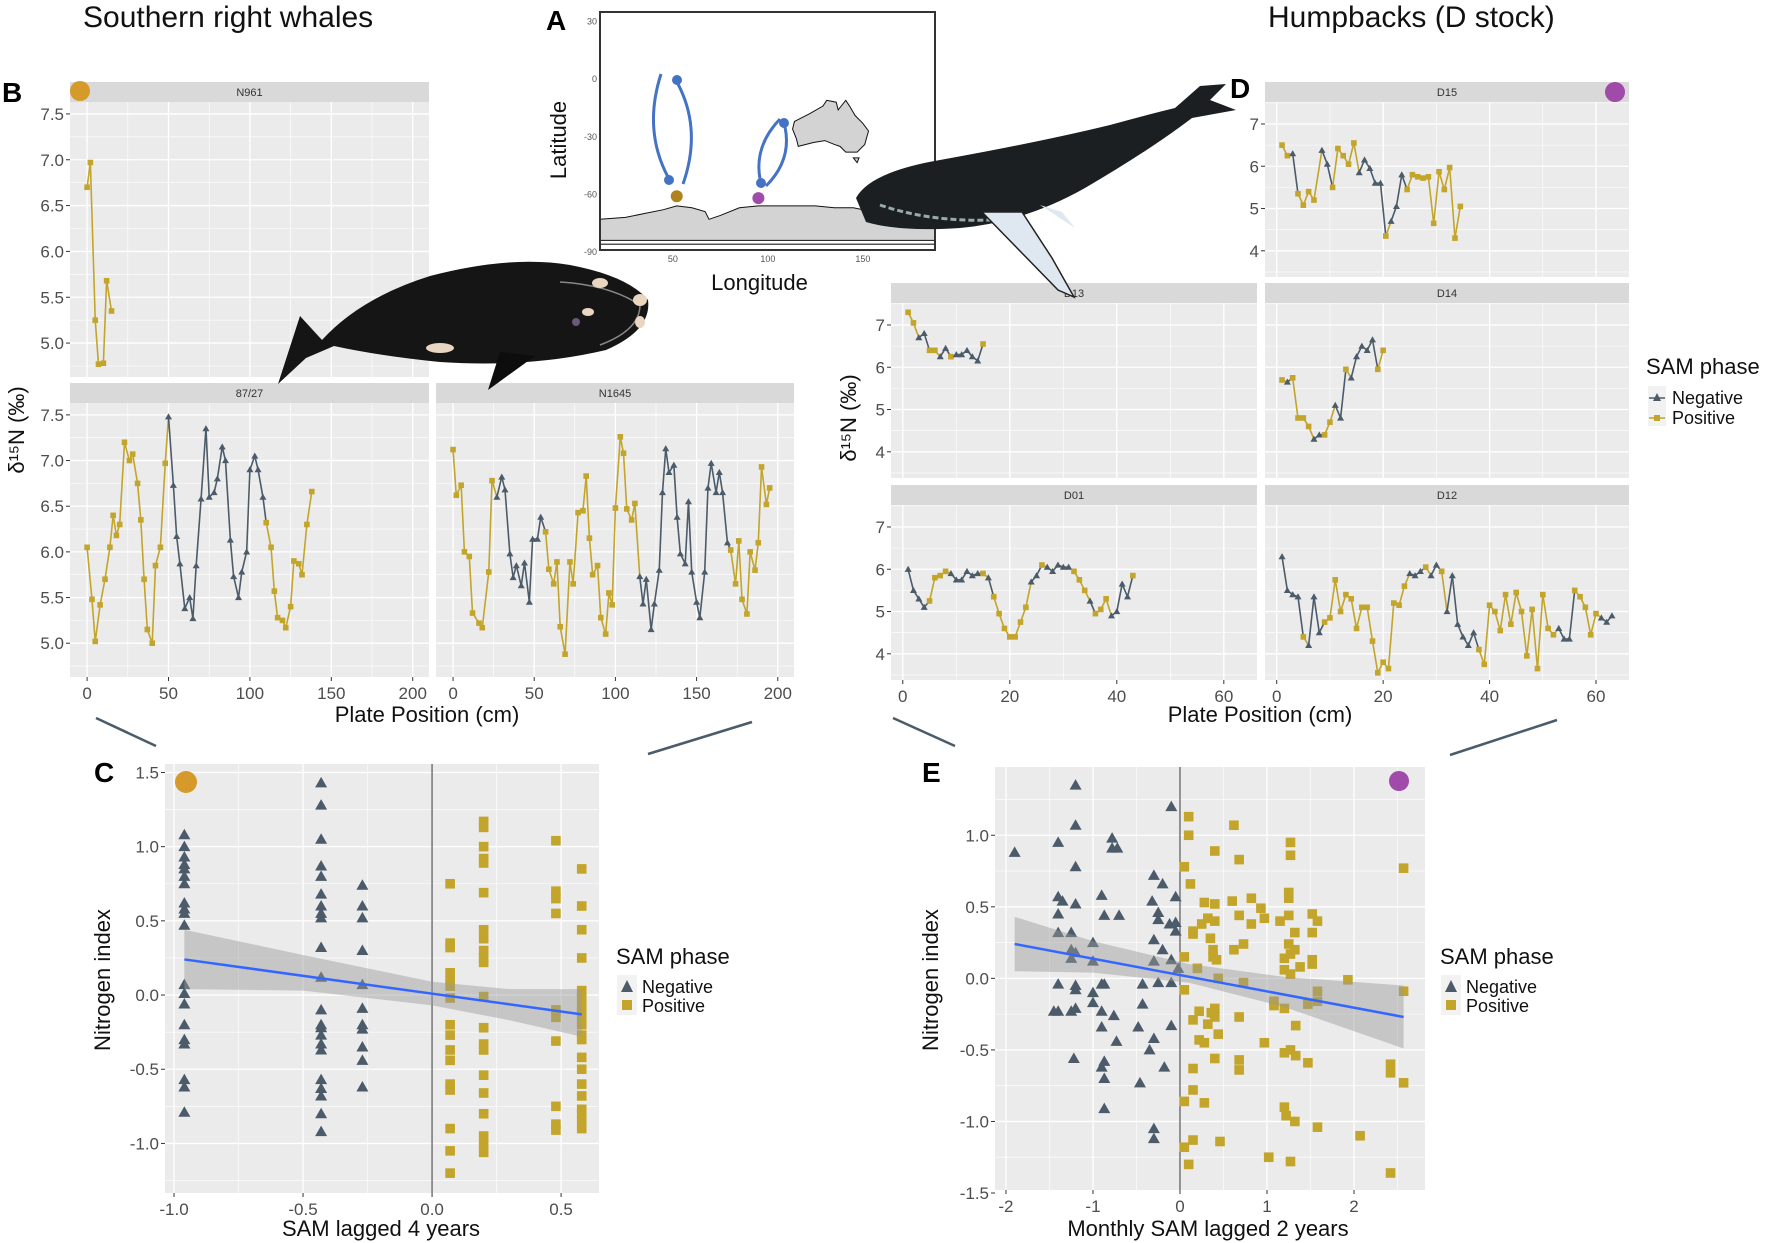  What do you see at coordinates (383, 983) in the screenshot?
I see `confidence-band` at bounding box center [383, 983].